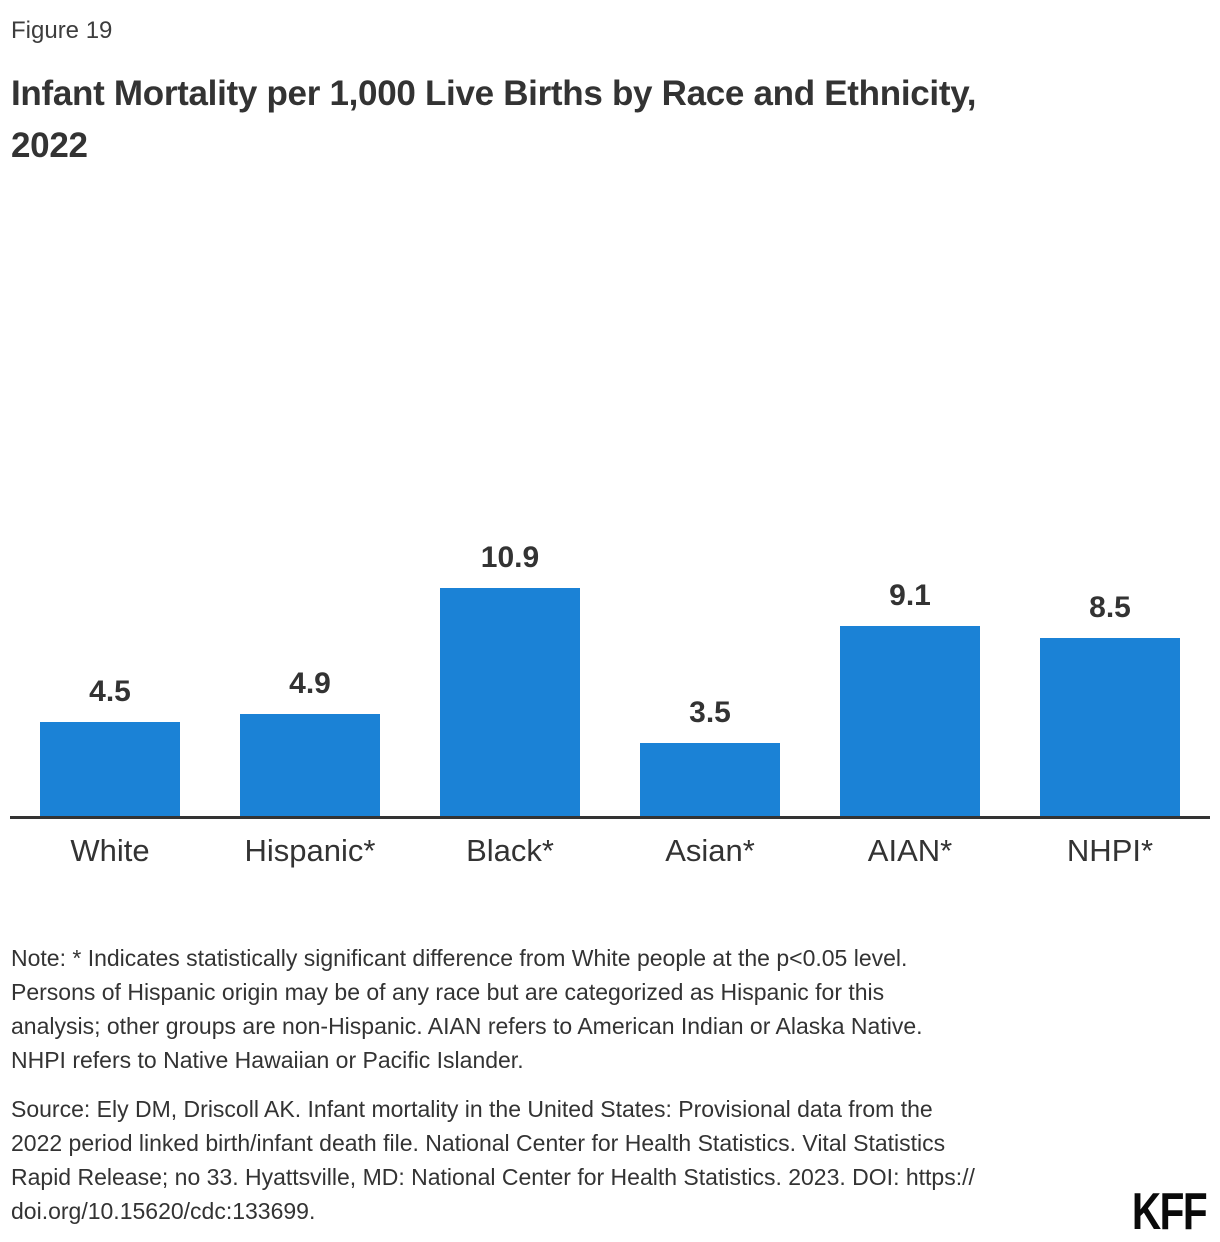 This screenshot has width=1220, height=1242. I want to click on x-axis-category-label: White, so click(110, 850).